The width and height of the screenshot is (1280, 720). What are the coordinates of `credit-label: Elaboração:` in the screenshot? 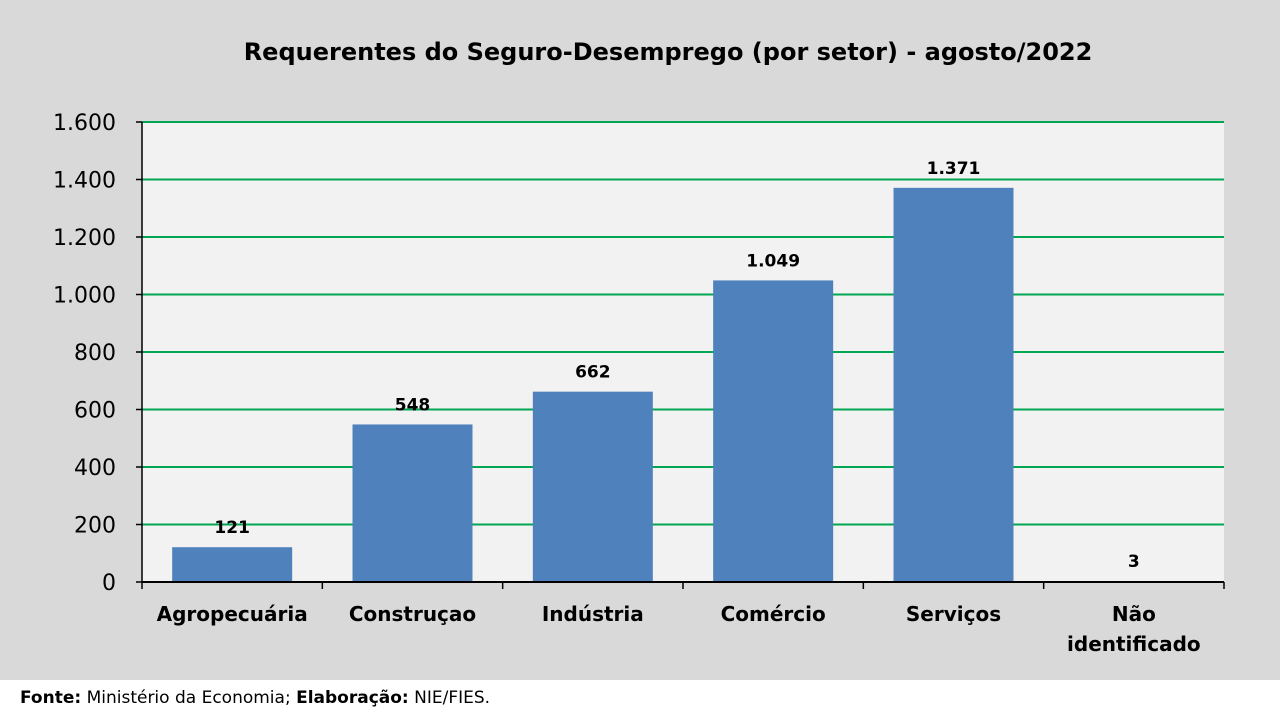 It's located at (352, 698).